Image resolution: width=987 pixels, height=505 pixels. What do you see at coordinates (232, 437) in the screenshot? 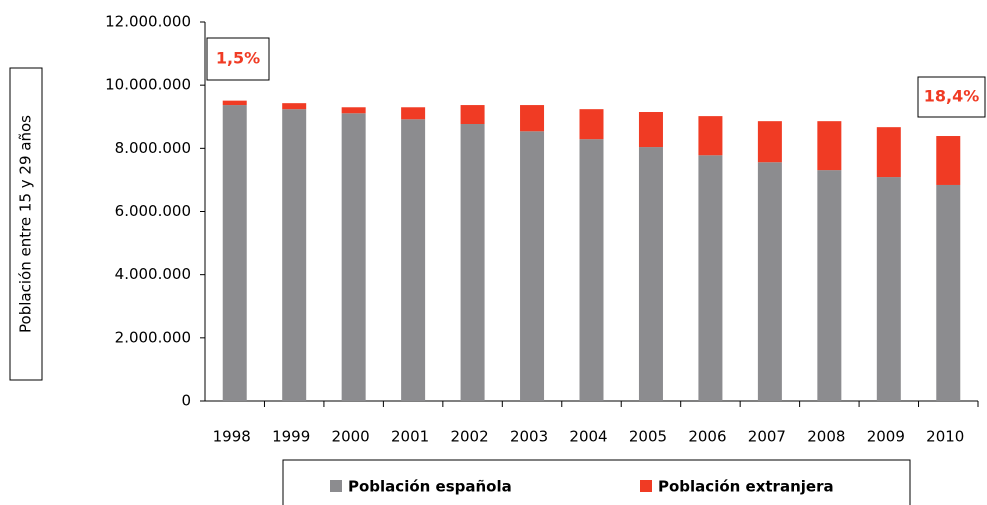
I see `x-tick-label: 1998` at bounding box center [232, 437].